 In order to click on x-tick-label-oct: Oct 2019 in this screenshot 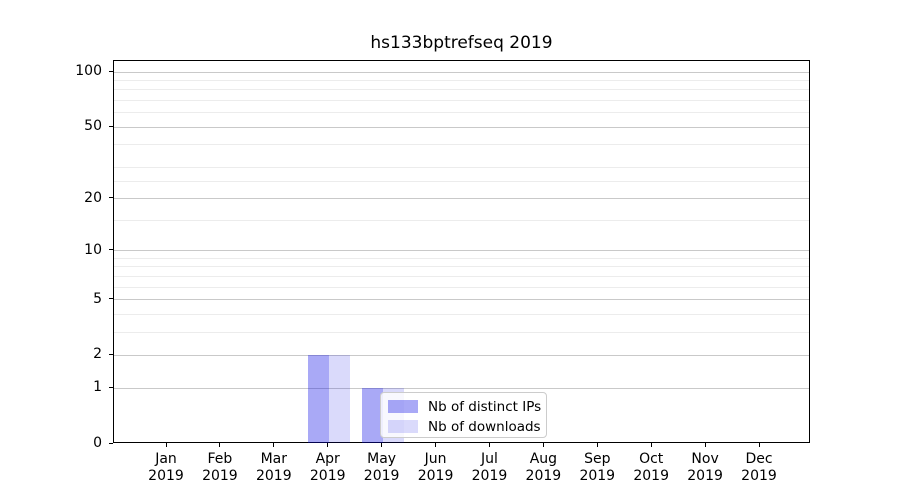, I will do `click(651, 467)`.